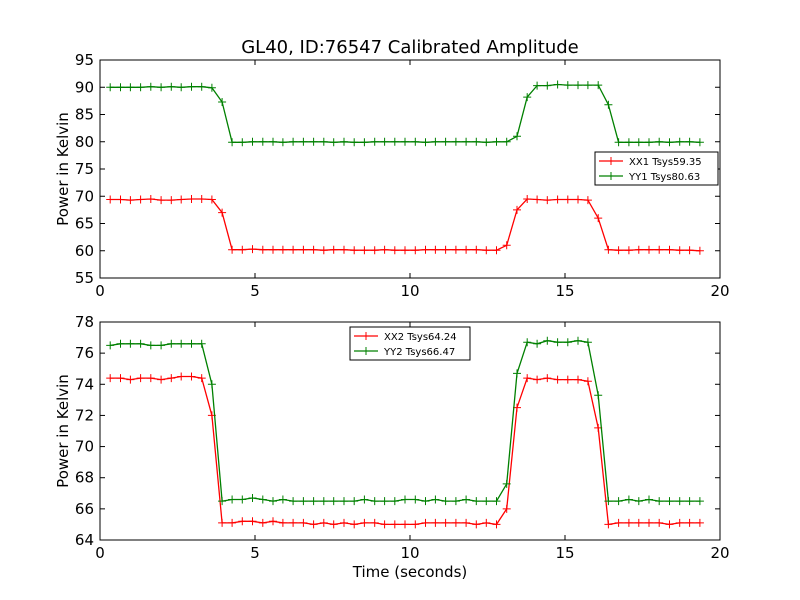  I want to click on y-tick-label-top-2: 65, so click(84, 224).